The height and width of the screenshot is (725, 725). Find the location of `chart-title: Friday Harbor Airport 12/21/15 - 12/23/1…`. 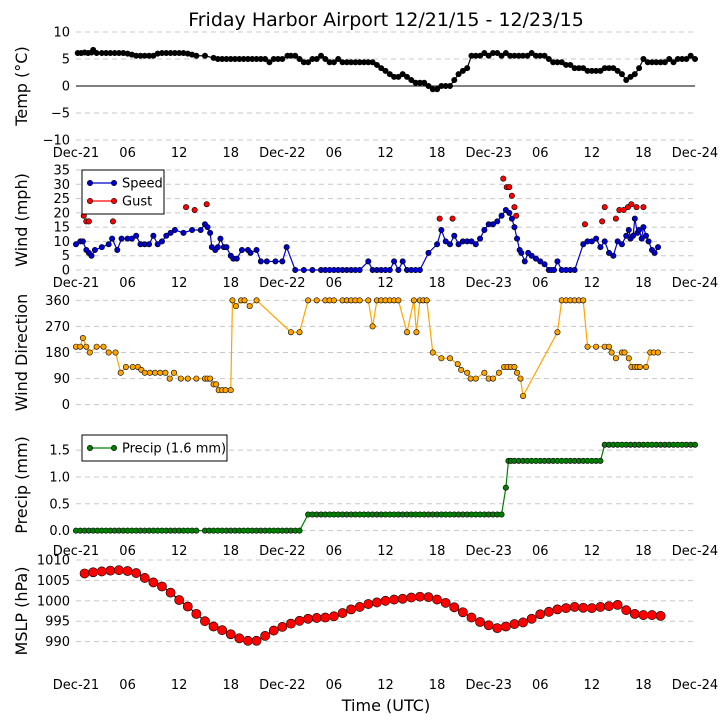

chart-title: Friday Harbor Airport 12/21/15 - 12/23/1… is located at coordinates (386, 20).